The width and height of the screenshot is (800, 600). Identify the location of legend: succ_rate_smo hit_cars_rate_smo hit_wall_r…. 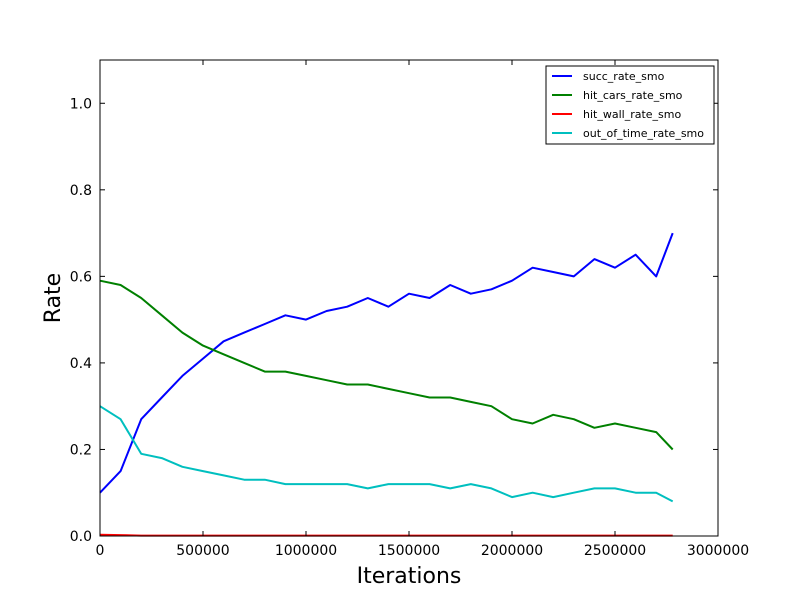
(630, 105).